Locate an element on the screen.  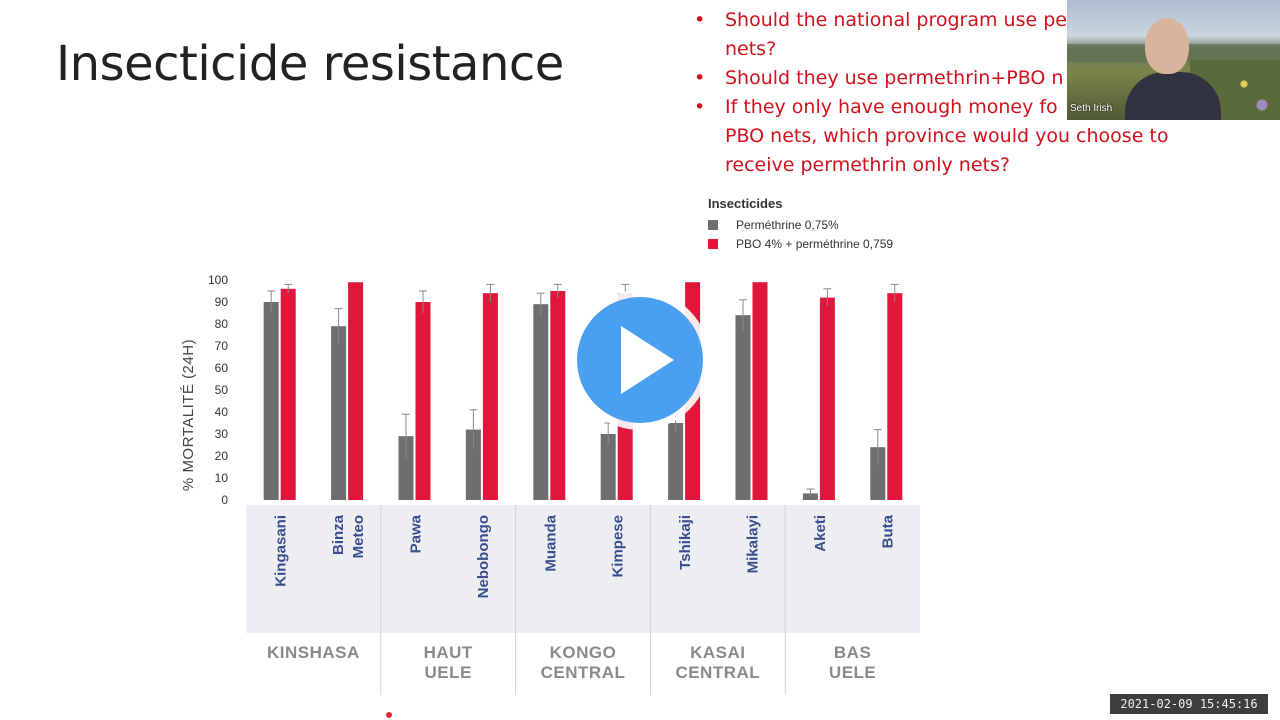
legend-item-permethrin: Perméthrine 0,75% is located at coordinates (773, 225).